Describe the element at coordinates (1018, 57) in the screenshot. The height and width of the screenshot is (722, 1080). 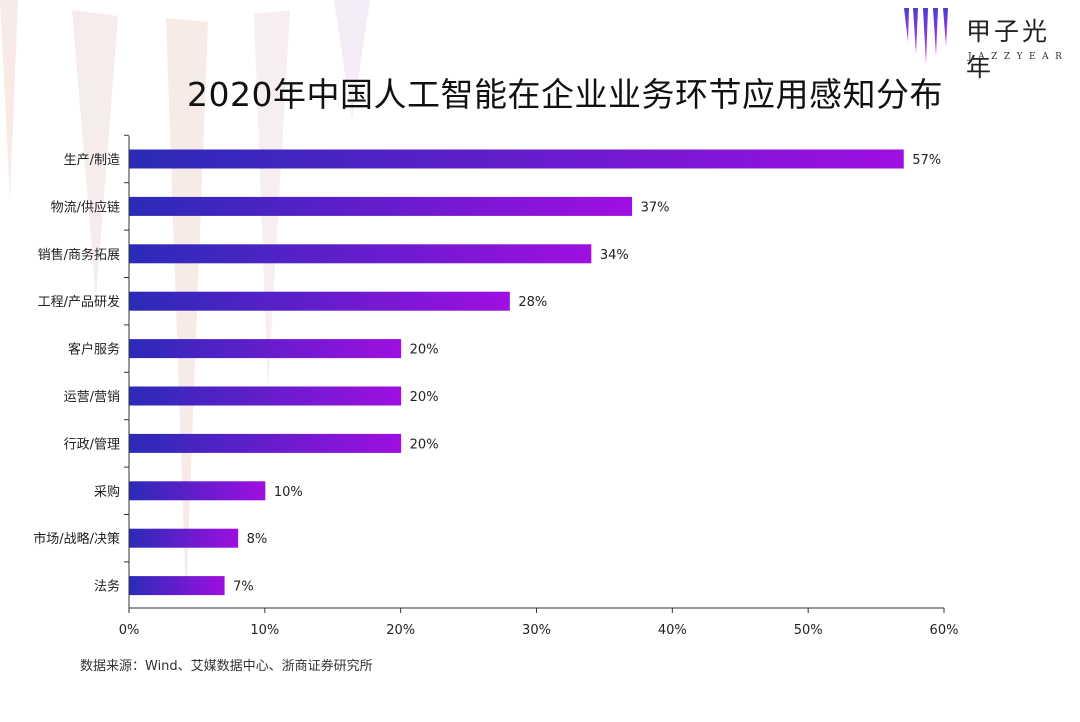
I see `brand-name-en: JAZZYEAR` at that location.